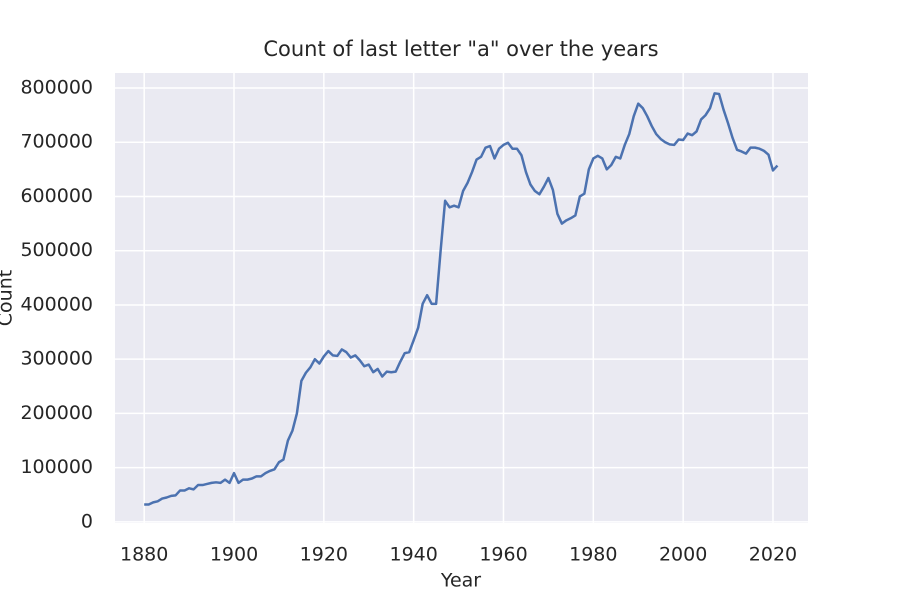 This screenshot has height=604, width=900. I want to click on y-tick-label: 200000, so click(56, 413).